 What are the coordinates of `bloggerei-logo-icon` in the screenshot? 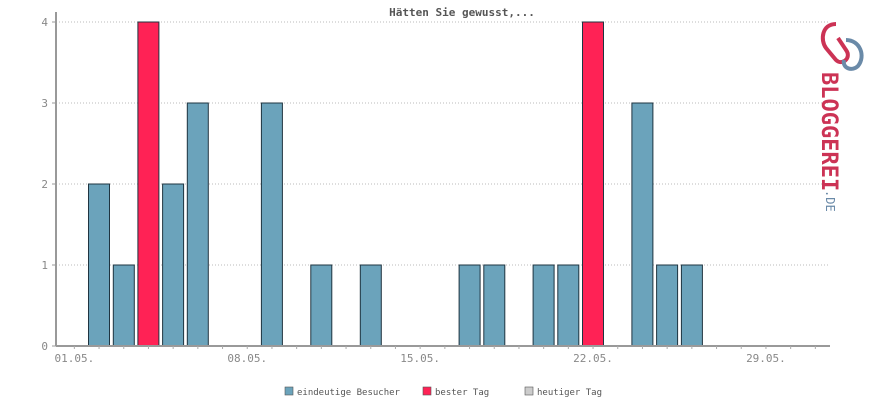 It's located at (842, 46).